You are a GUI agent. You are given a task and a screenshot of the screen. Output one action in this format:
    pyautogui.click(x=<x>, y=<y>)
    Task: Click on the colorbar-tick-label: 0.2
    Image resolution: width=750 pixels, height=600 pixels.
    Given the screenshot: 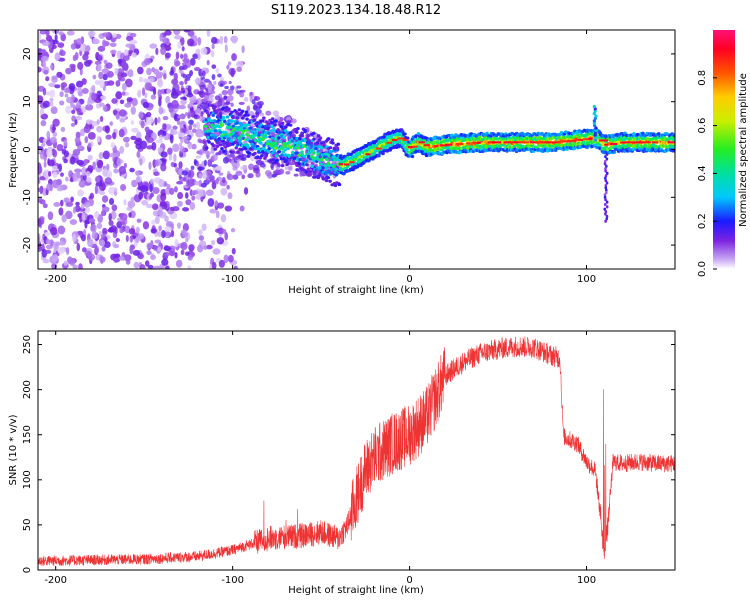 What is the action you would take?
    pyautogui.click(x=702, y=221)
    